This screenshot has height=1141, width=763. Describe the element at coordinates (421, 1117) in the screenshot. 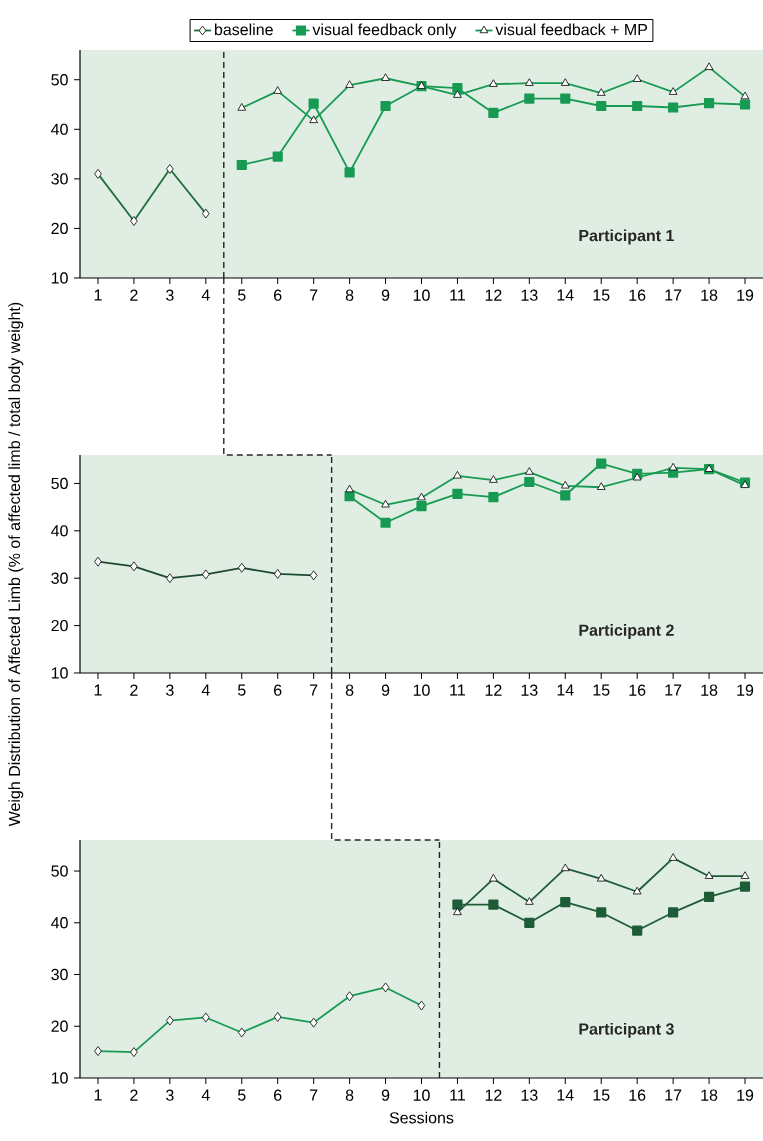

I see `x-axis-title: Sessions` at that location.